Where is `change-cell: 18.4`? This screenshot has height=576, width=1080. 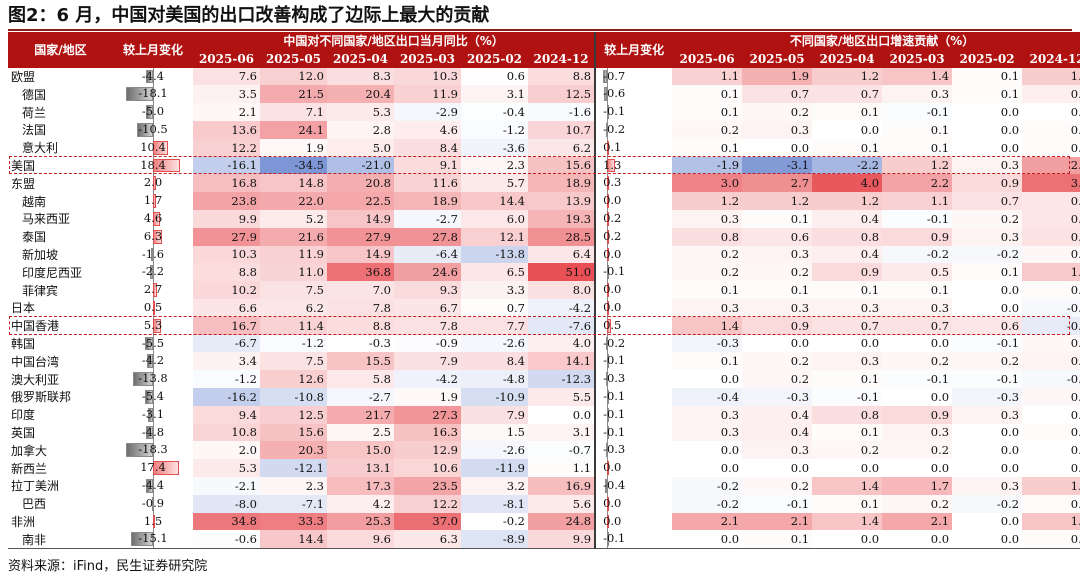 change-cell: 18.4 is located at coordinates (153, 165).